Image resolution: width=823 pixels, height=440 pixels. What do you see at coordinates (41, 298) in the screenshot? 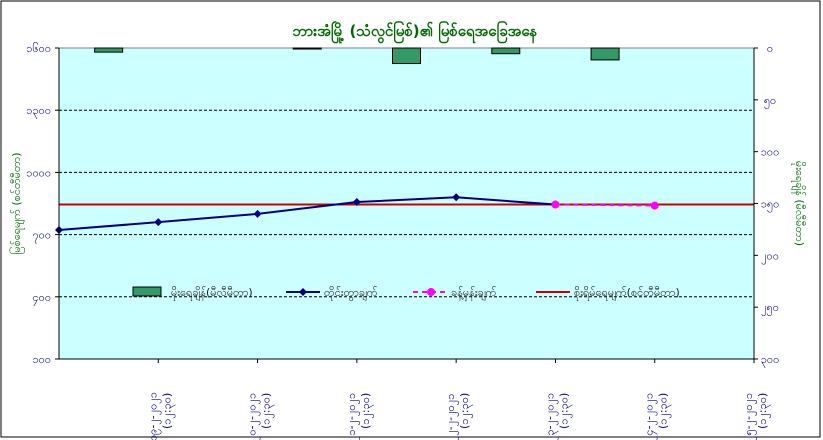
I see `y-left-tick-label: ၄၀၀` at bounding box center [41, 298].